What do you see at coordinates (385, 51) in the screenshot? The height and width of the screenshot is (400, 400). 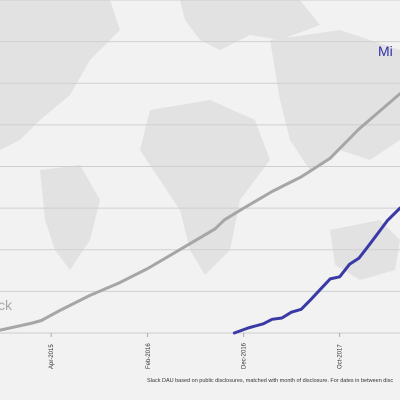 I see `series-label-microsoft-teams: Mi` at bounding box center [385, 51].